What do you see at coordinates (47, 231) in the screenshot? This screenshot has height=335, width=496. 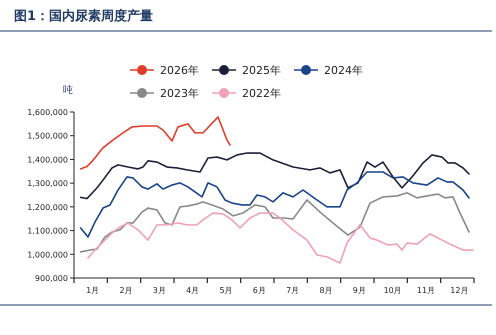 I see `y-tick-label: 1,100,000` at bounding box center [47, 231].